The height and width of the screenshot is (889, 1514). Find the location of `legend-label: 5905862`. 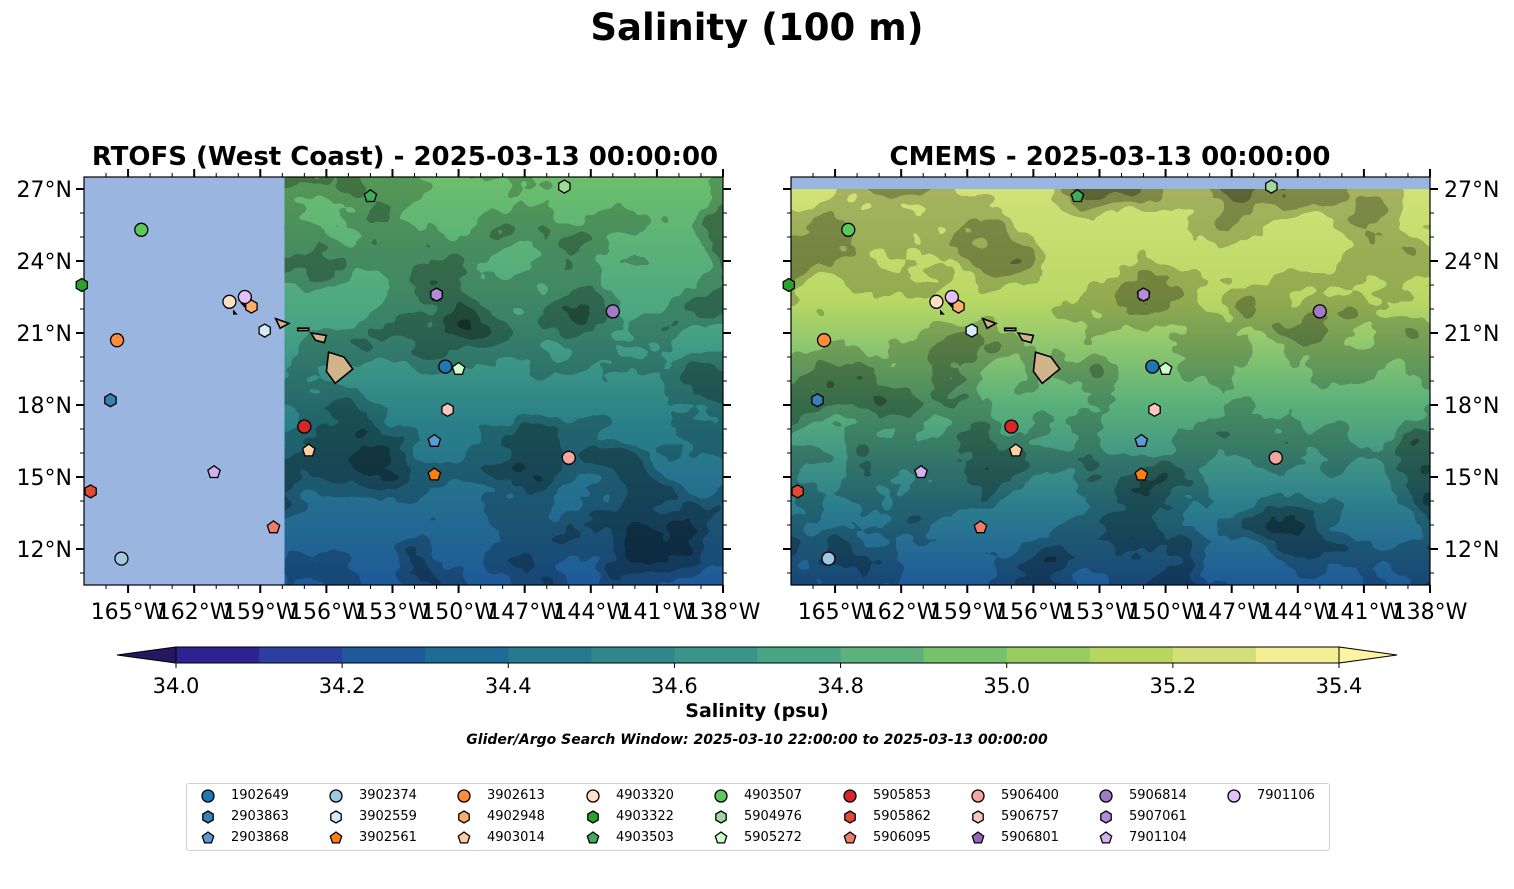

legend-label: 5905862 is located at coordinates (902, 816).